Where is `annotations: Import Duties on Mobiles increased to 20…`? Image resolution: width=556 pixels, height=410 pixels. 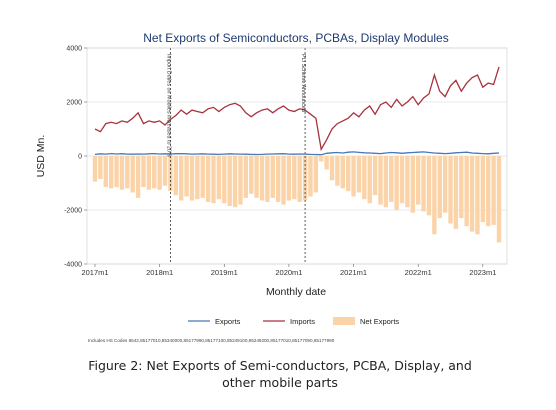 annotations: Import Duties on Mobiles increased to 20… is located at coordinates (235, 105).